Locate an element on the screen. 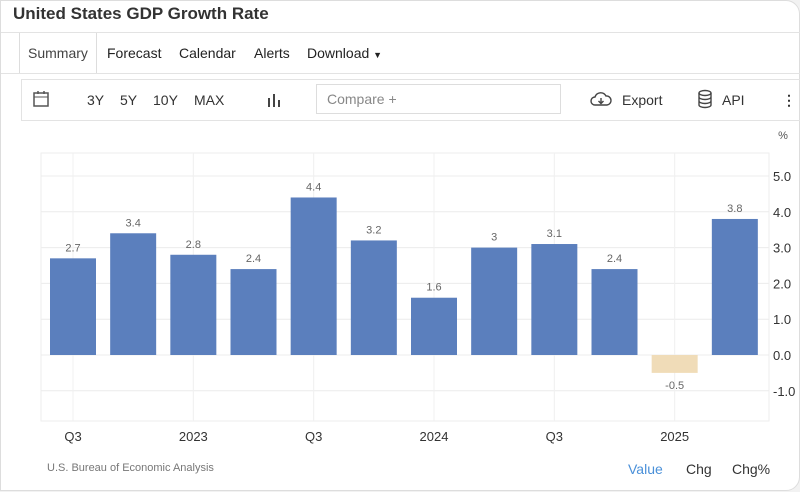 This screenshot has width=800, height=492. bar-2022-q3 is located at coordinates (73, 306).